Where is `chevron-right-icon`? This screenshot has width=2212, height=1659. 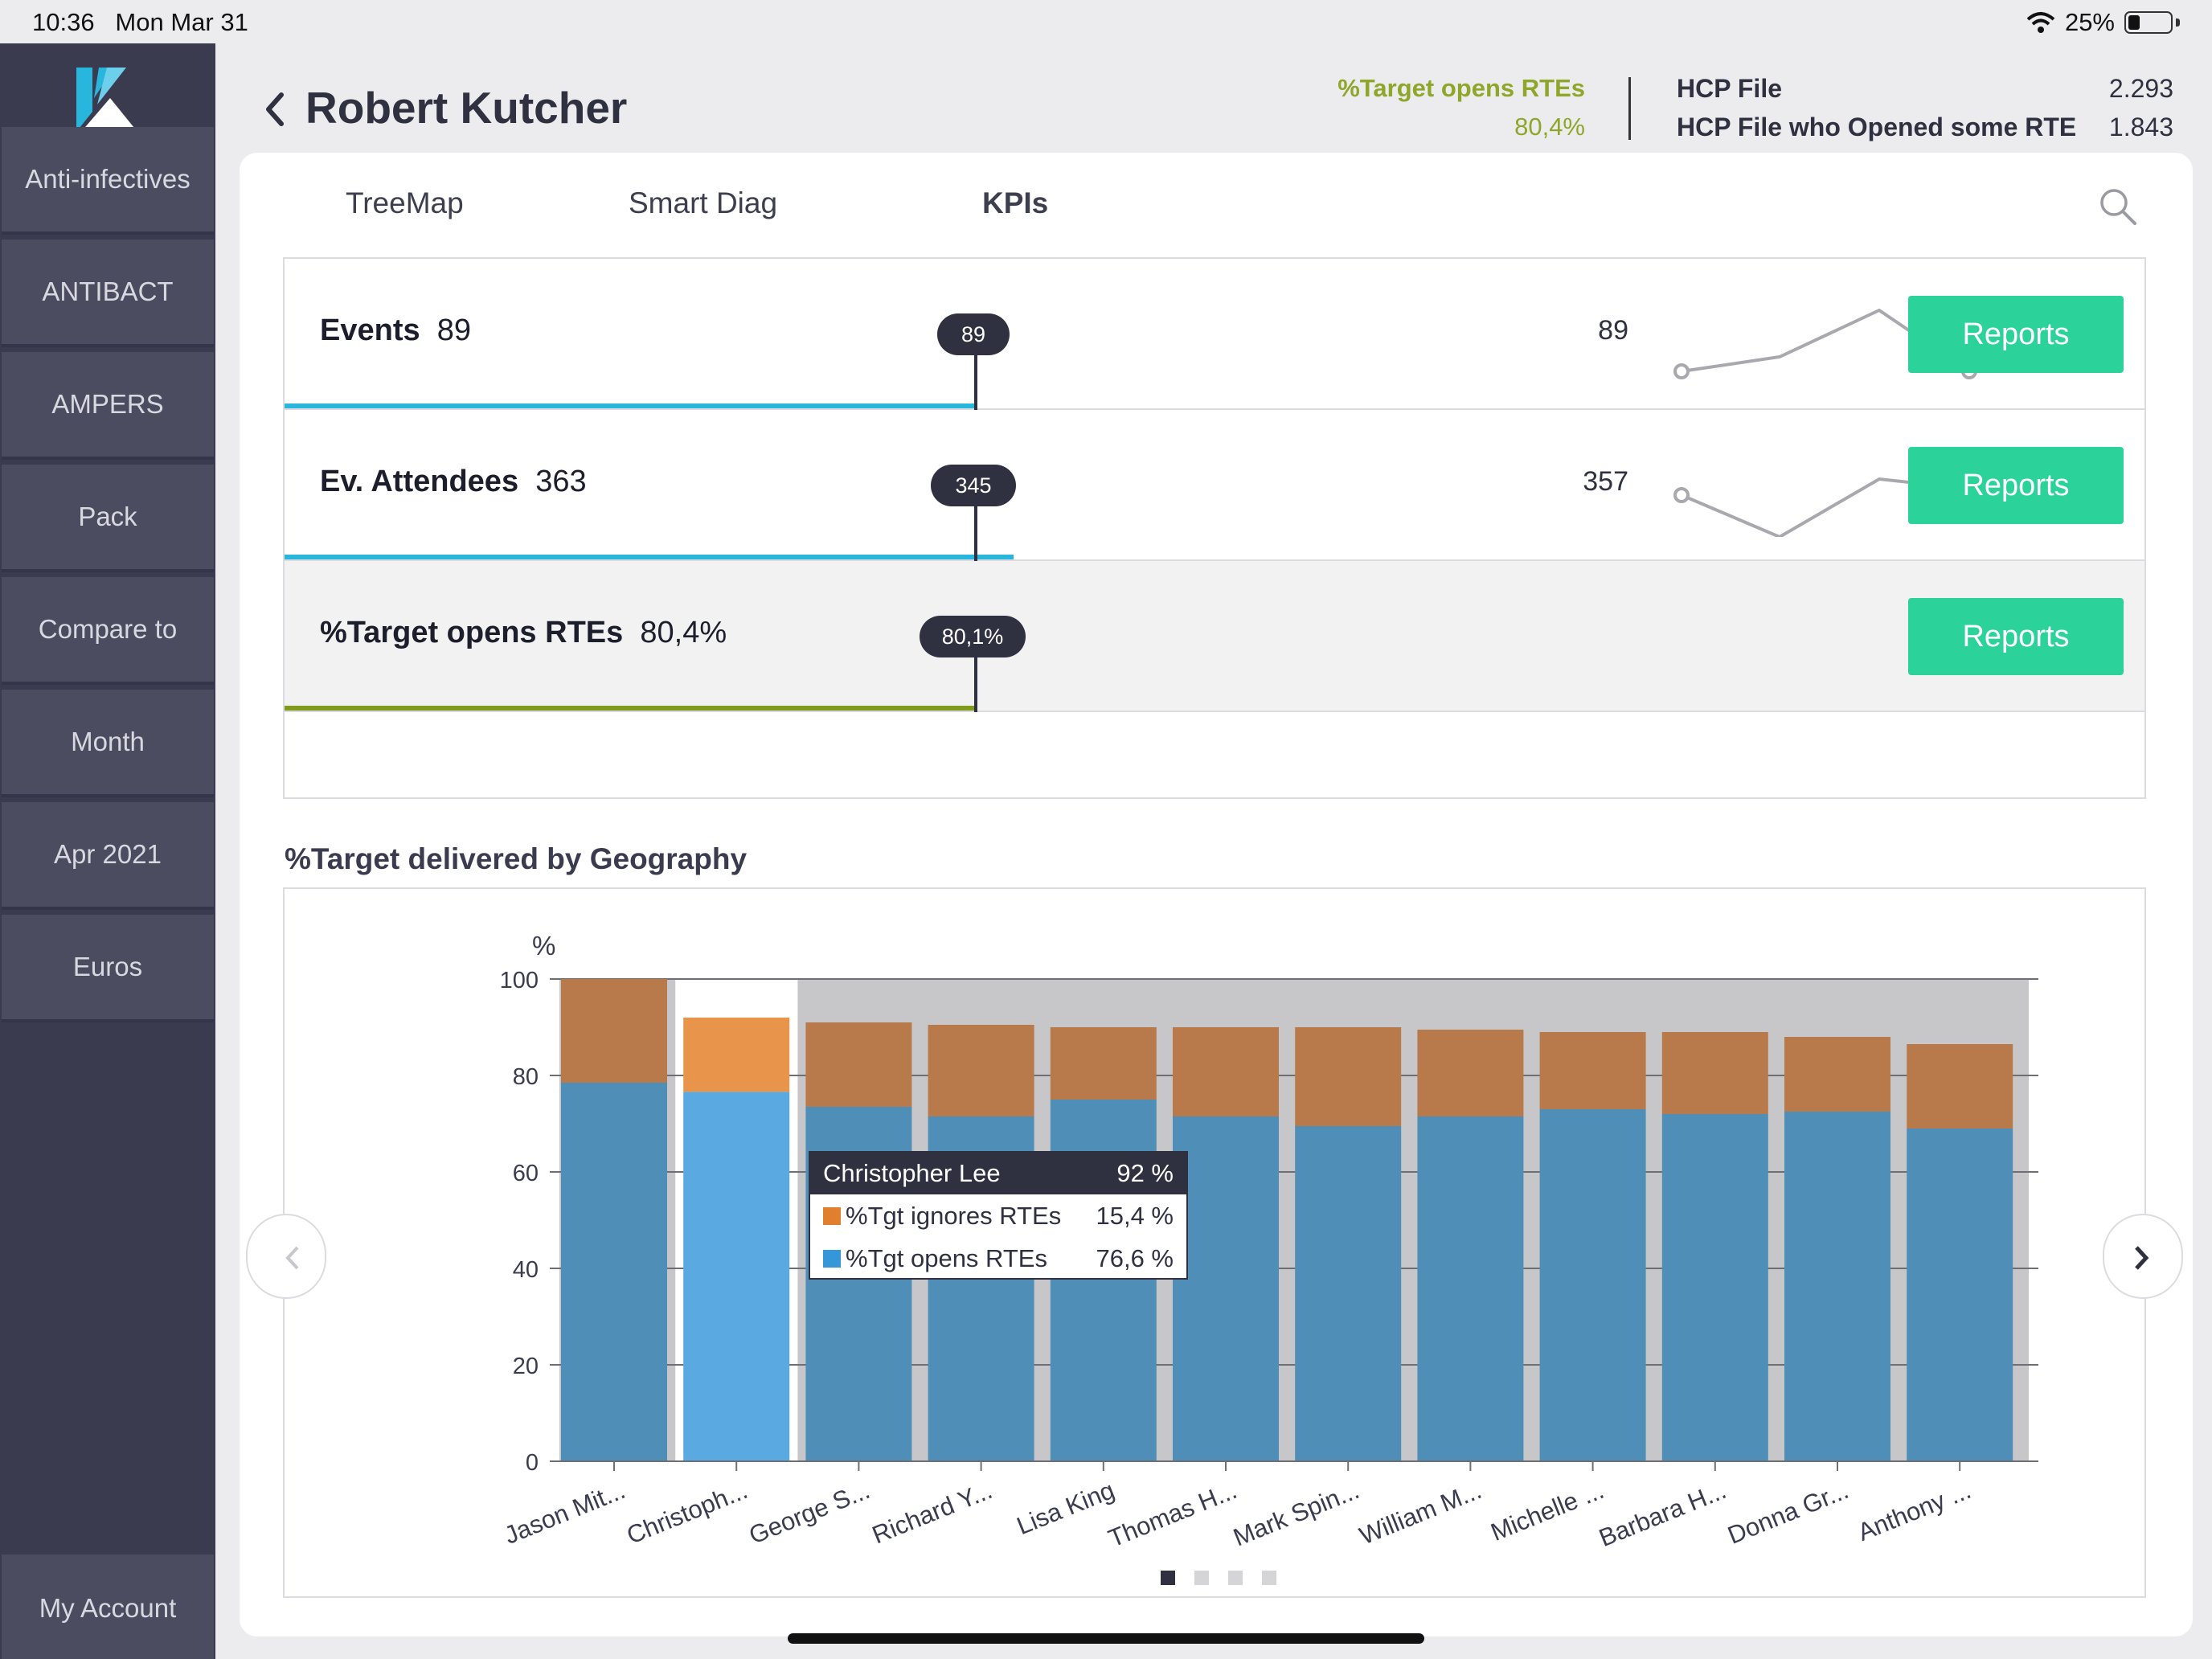
chevron-right-icon is located at coordinates (2142, 1258).